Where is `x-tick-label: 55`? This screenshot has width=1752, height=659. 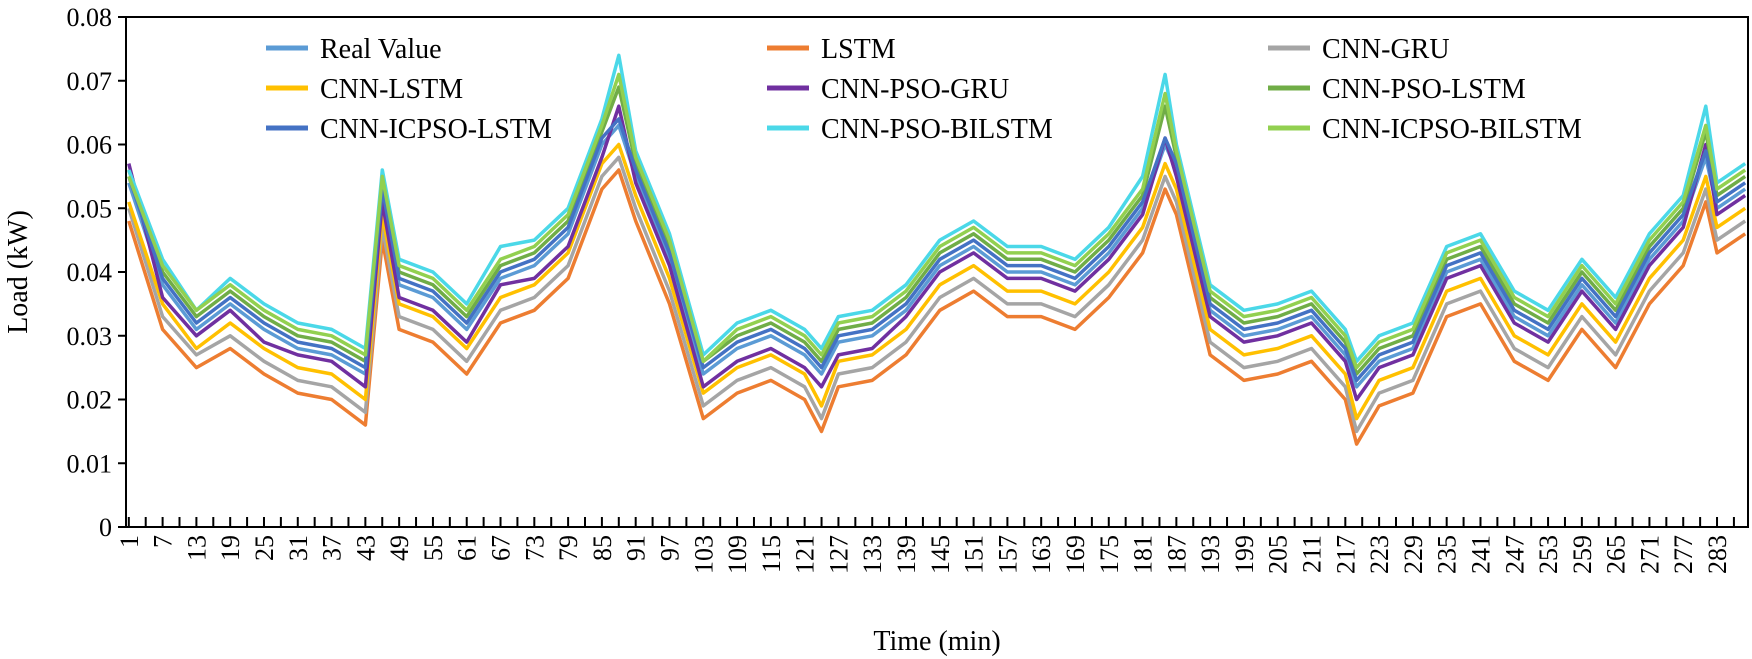
x-tick-label: 55 is located at coordinates (433, 548).